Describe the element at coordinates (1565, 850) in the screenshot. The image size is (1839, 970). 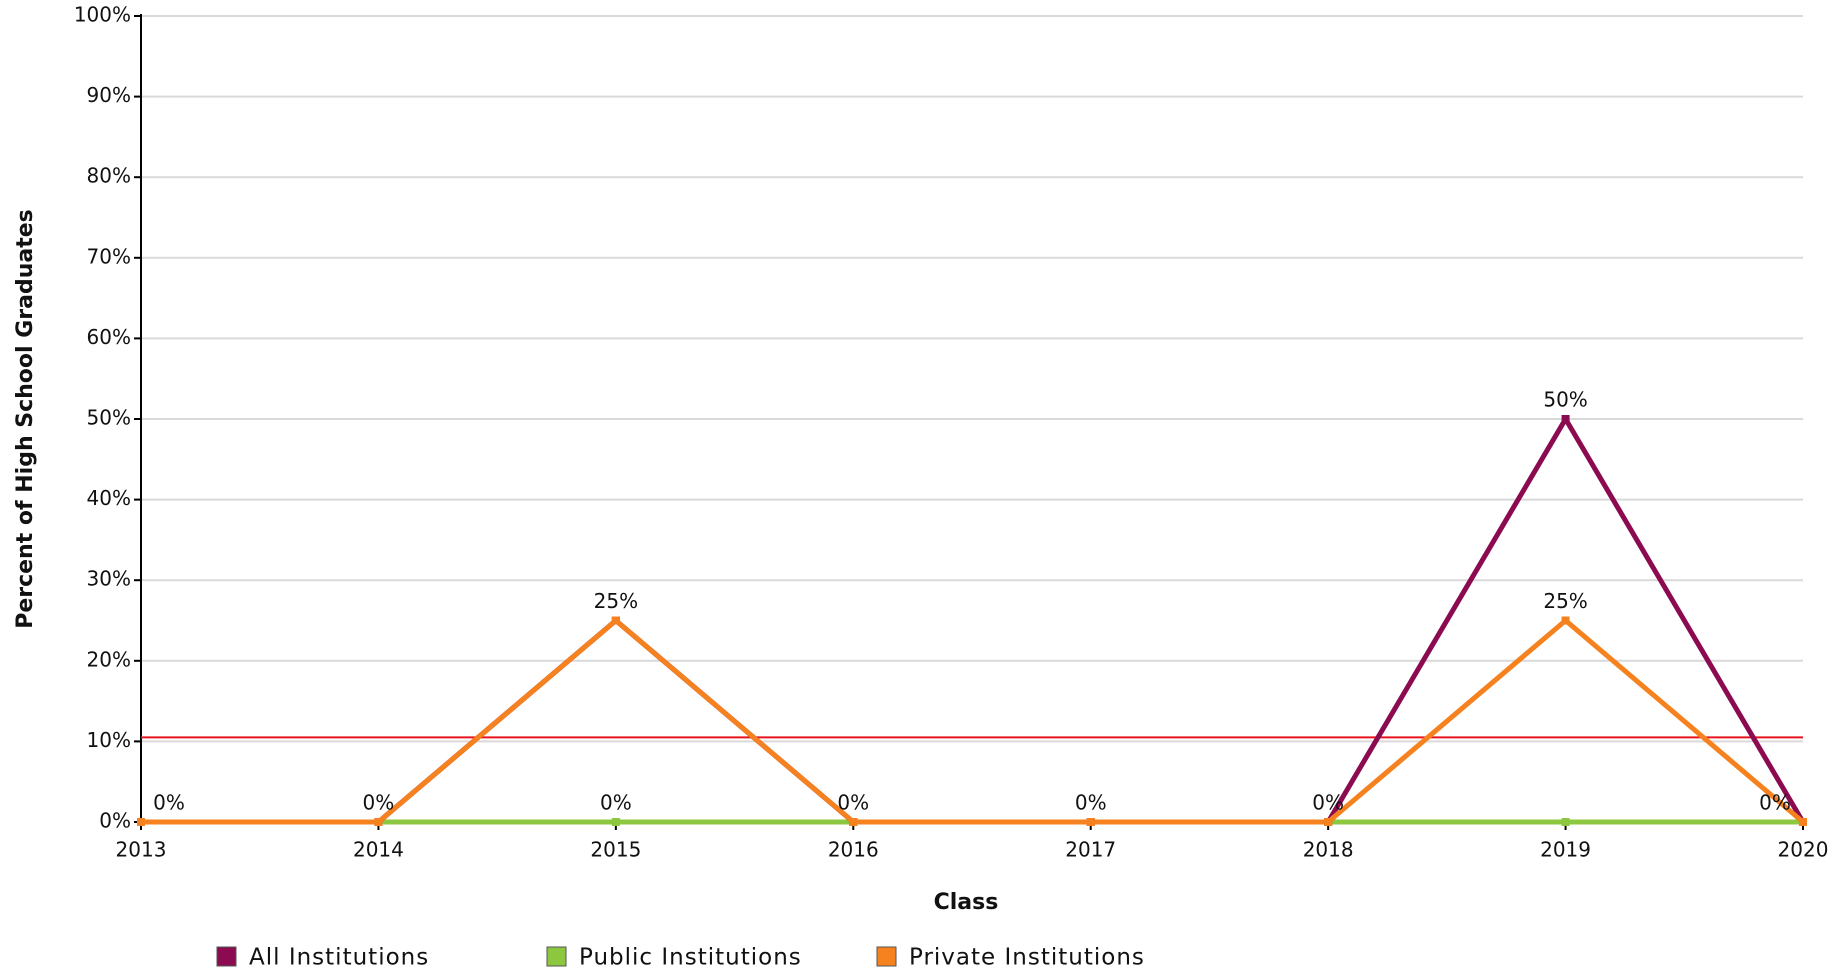
I see `x-tick-label: 2019` at that location.